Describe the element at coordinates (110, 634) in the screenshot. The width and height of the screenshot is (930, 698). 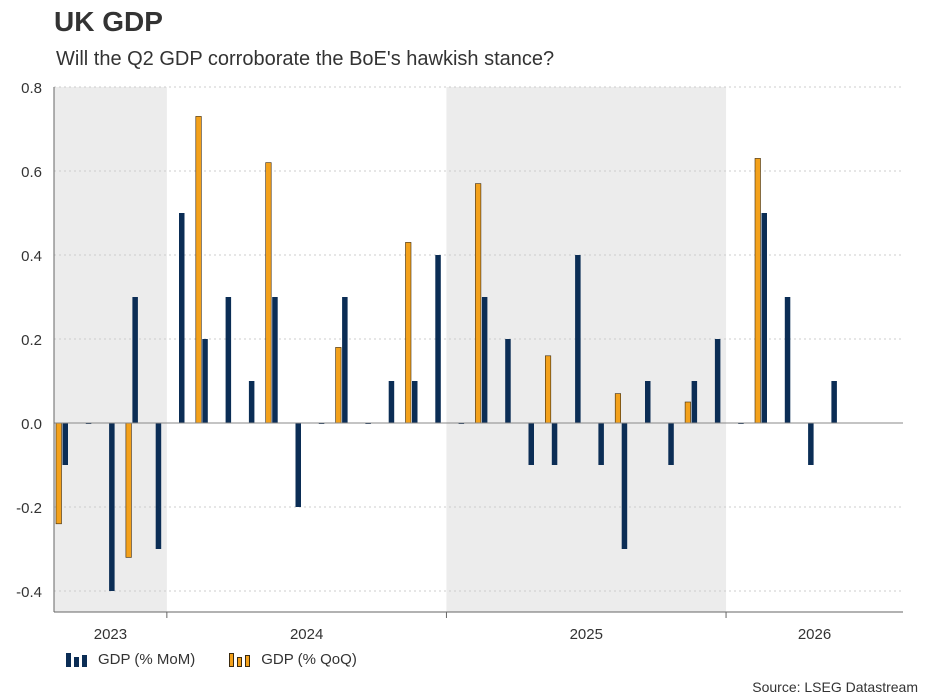
I see `x-year-label: 2023` at that location.